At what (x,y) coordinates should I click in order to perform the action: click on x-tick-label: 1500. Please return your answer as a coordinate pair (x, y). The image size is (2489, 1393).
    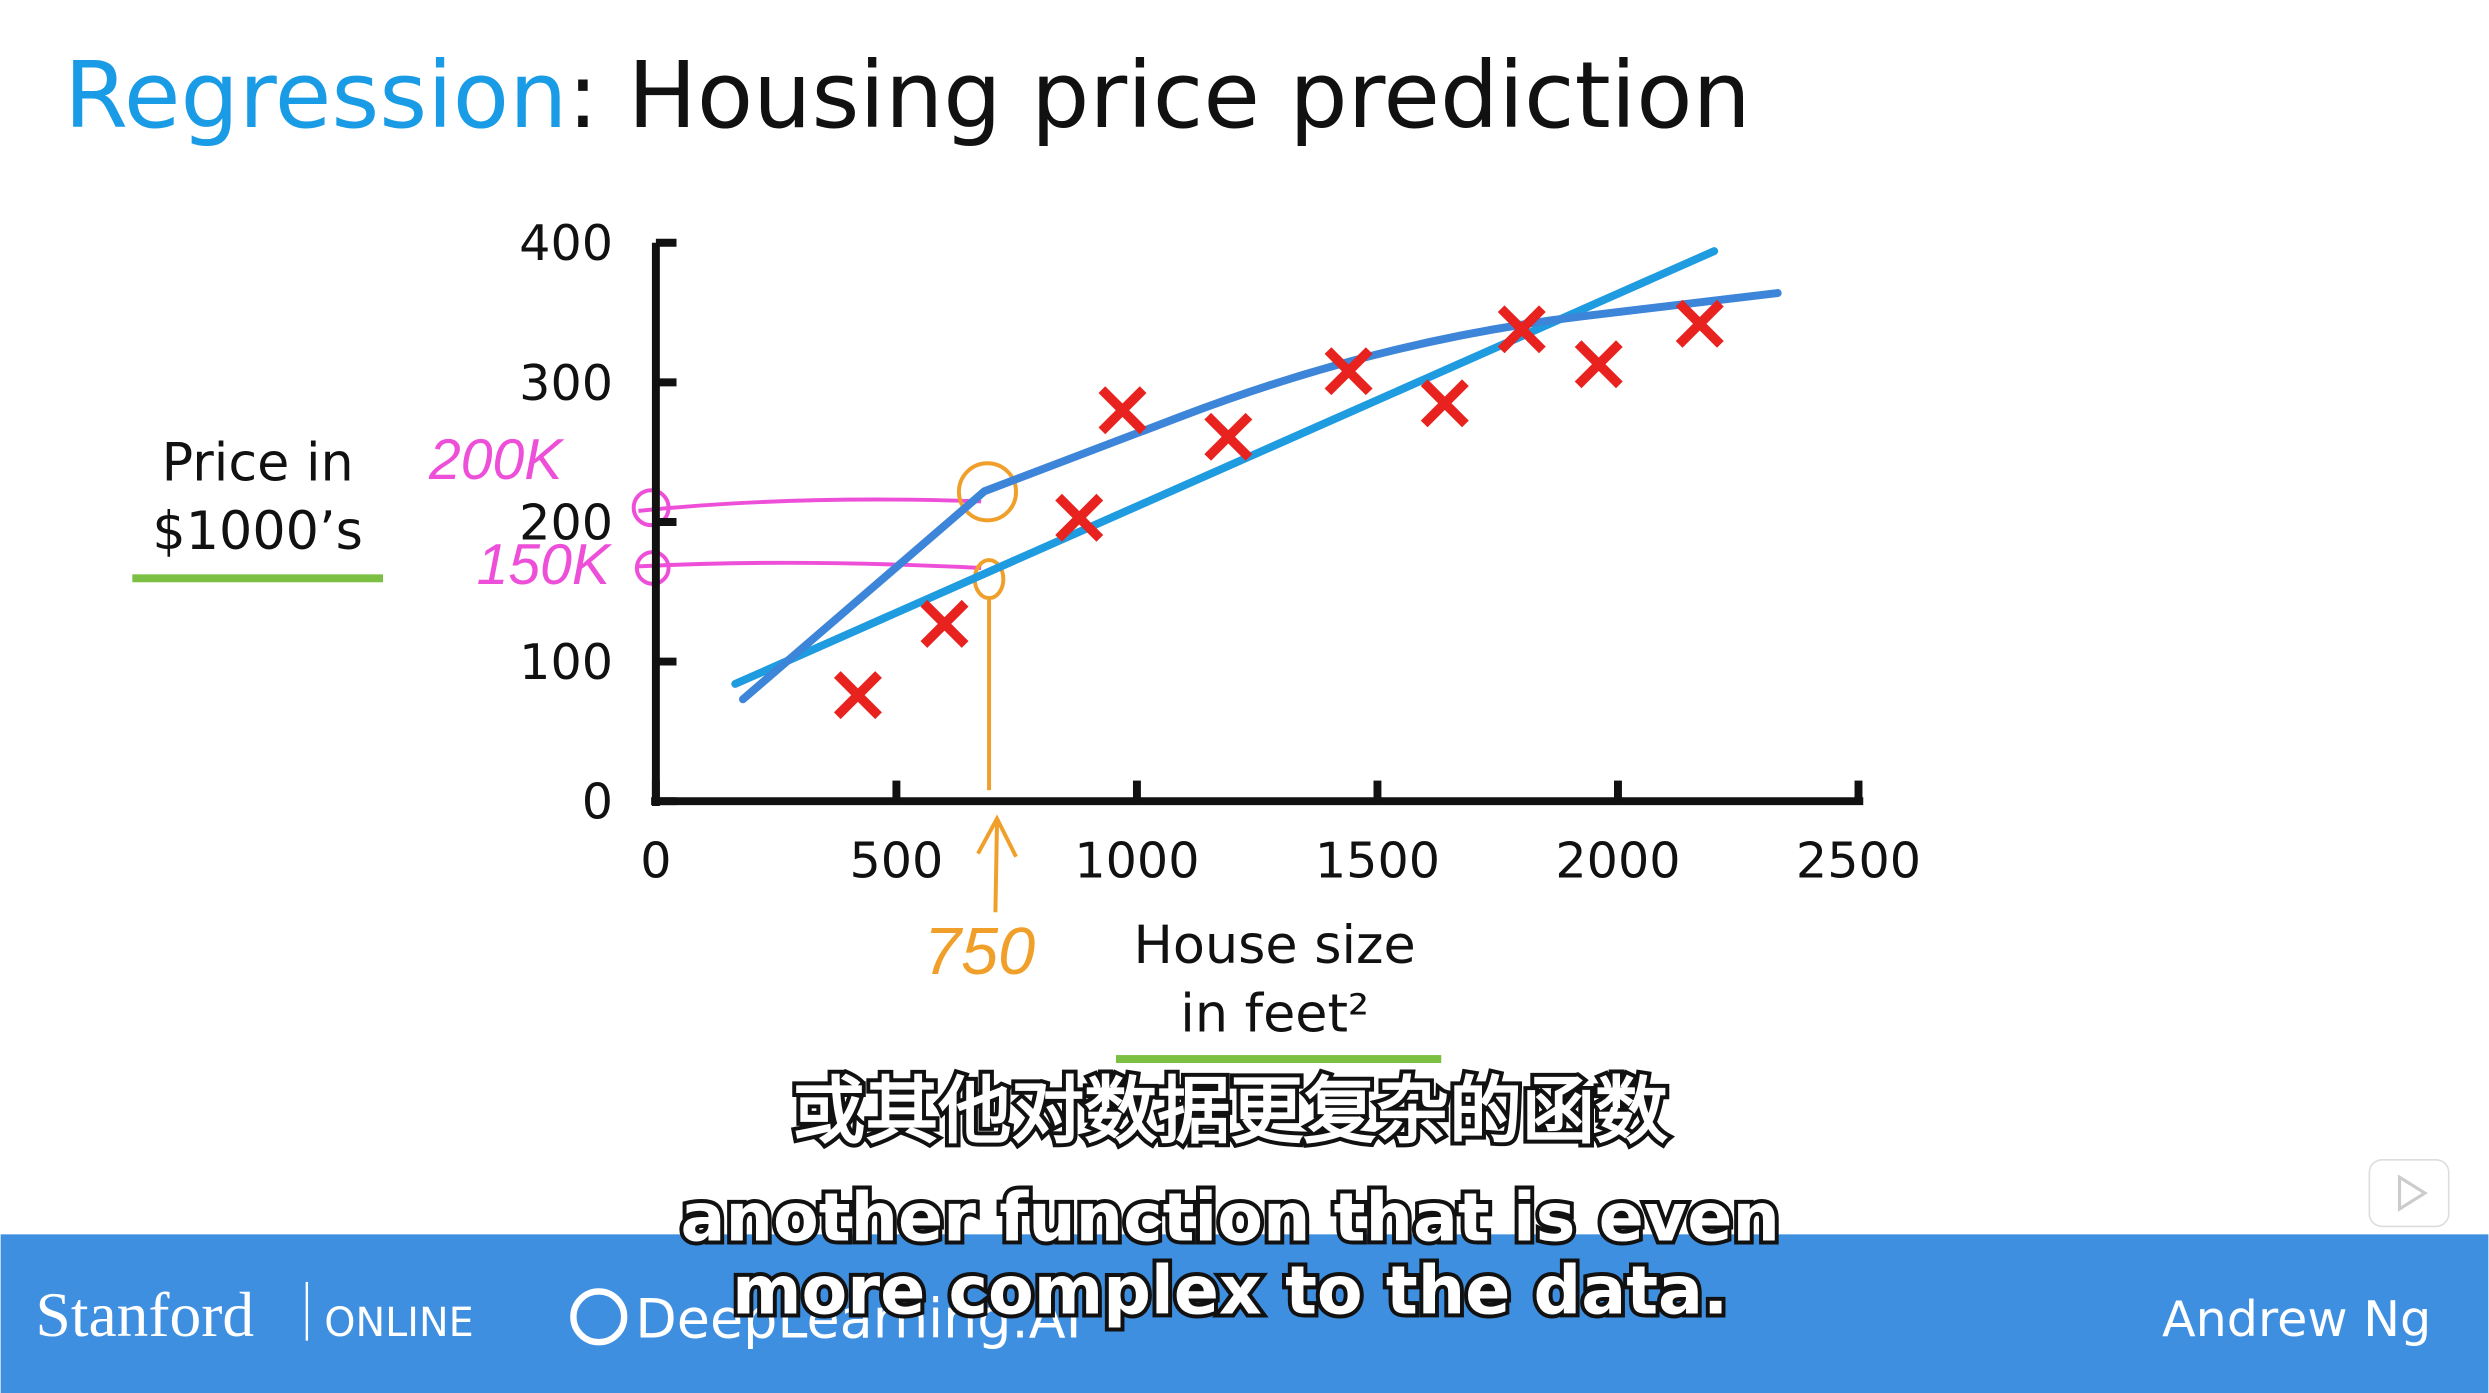
    Looking at the image, I should click on (1377, 860).